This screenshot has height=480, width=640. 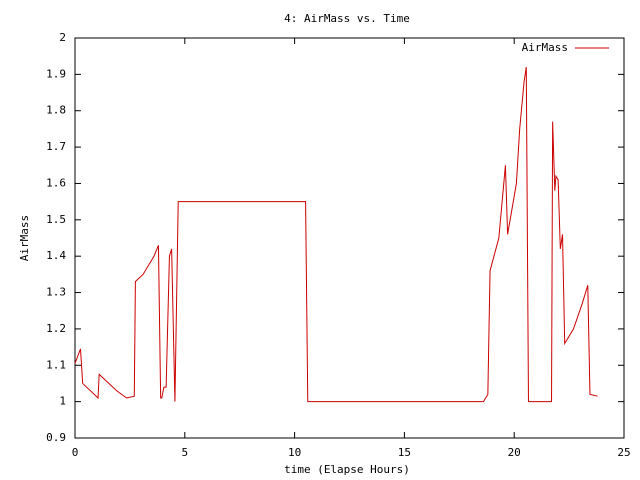 What do you see at coordinates (294, 452) in the screenshot?
I see `x-tick-label: 10` at bounding box center [294, 452].